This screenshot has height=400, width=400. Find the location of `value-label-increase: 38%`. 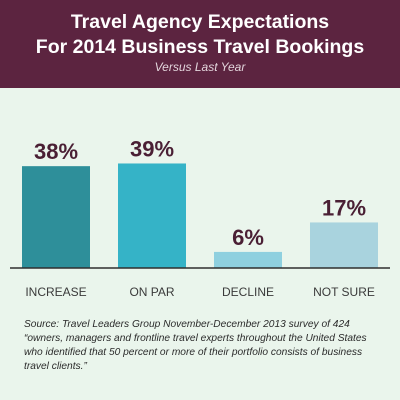

value-label-increase: 38% is located at coordinates (56, 151).